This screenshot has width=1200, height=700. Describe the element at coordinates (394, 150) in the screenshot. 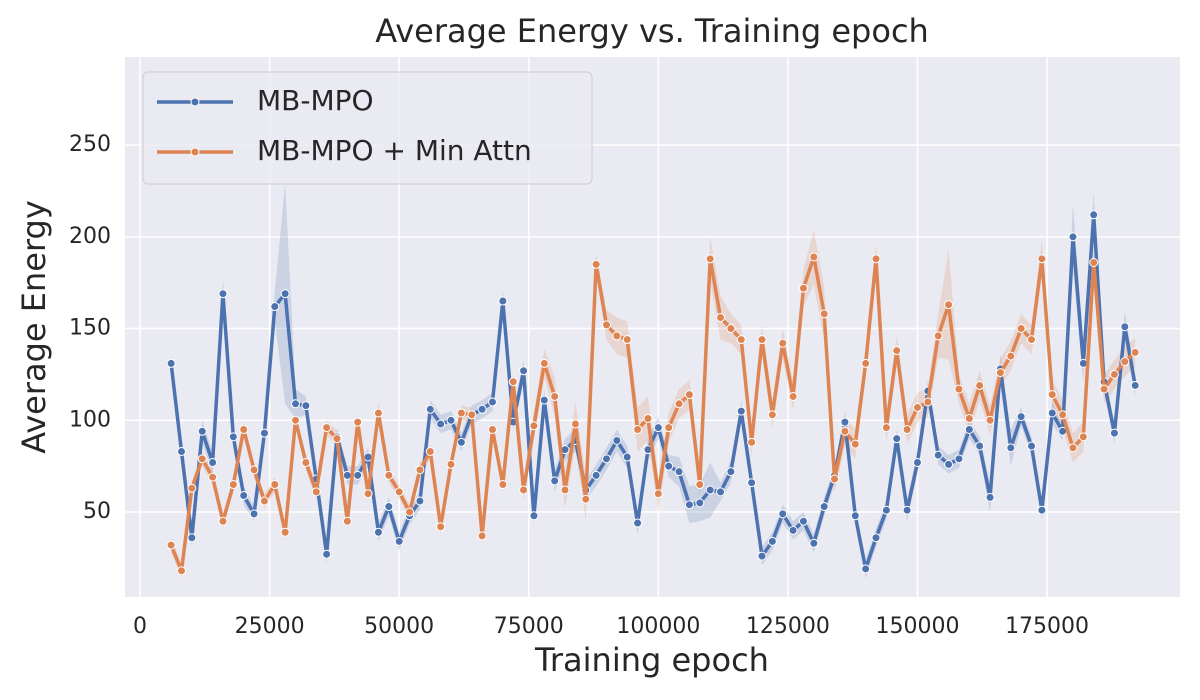

I see `legend-label: MB-MPO + Min Attn` at that location.